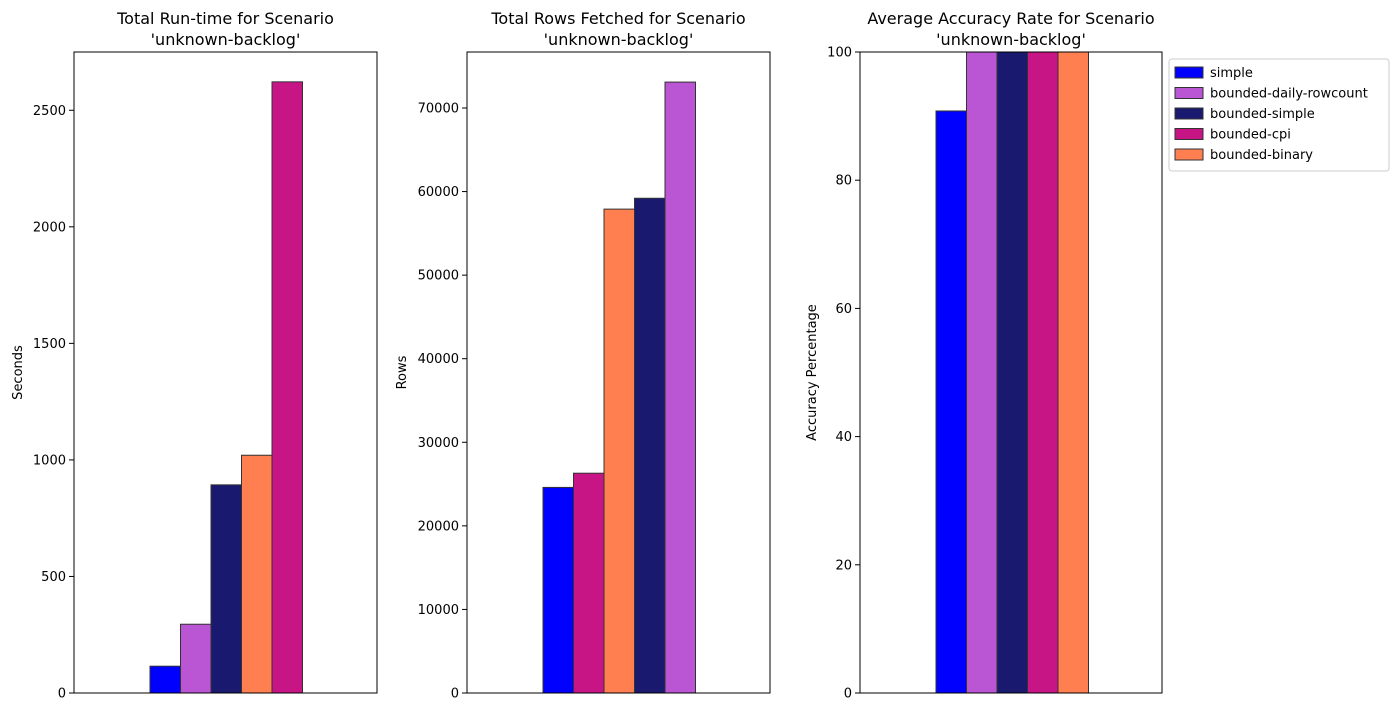  What do you see at coordinates (1189, 72) in the screenshot?
I see `legend-swatch-simple` at bounding box center [1189, 72].